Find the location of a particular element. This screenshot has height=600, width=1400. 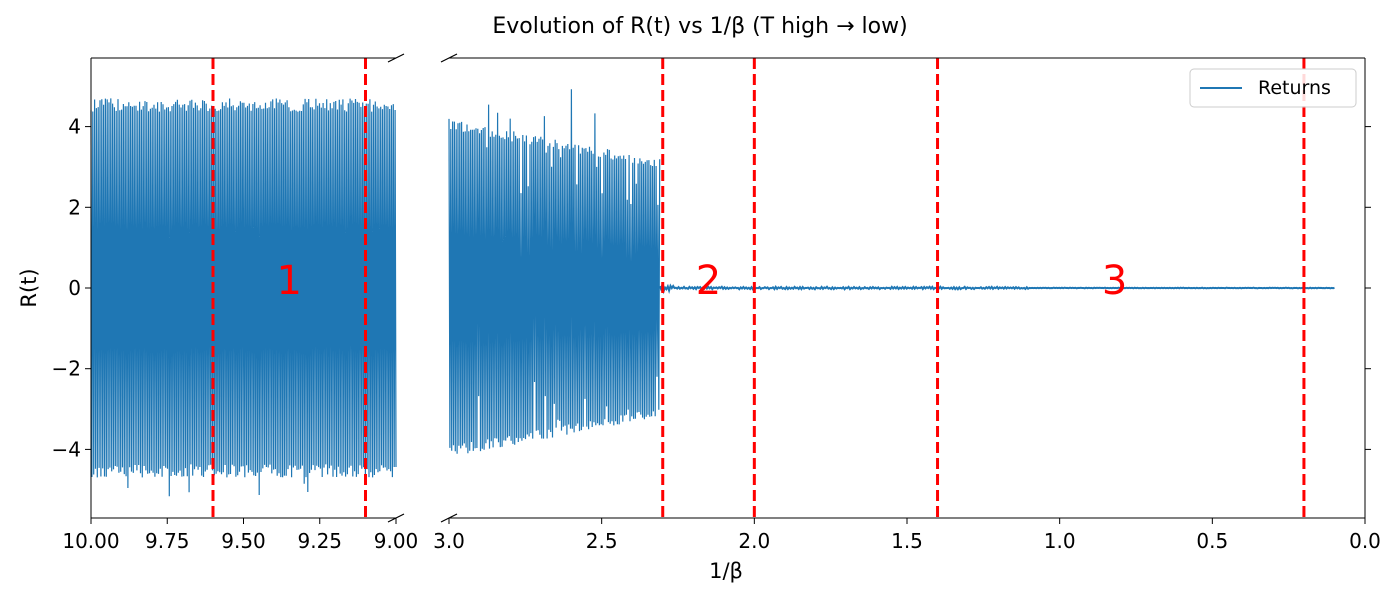

region-label-2: 2 is located at coordinates (708, 281).